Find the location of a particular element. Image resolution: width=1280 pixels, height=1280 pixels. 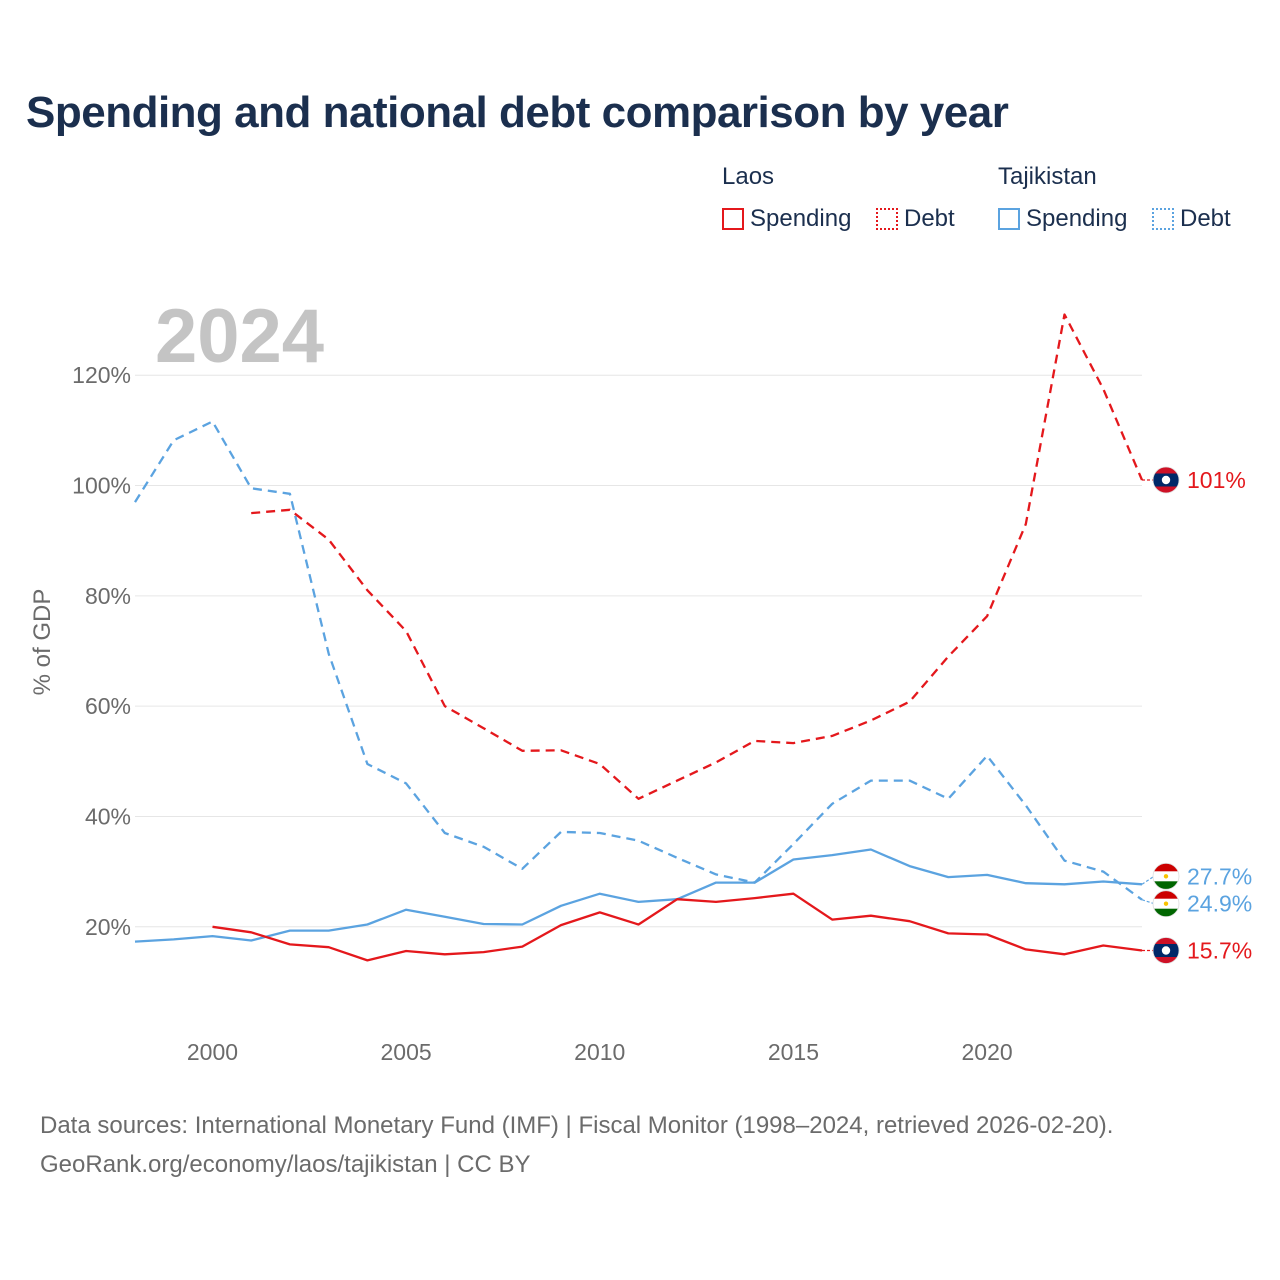

x-tick-label: 2005 is located at coordinates (406, 1052).